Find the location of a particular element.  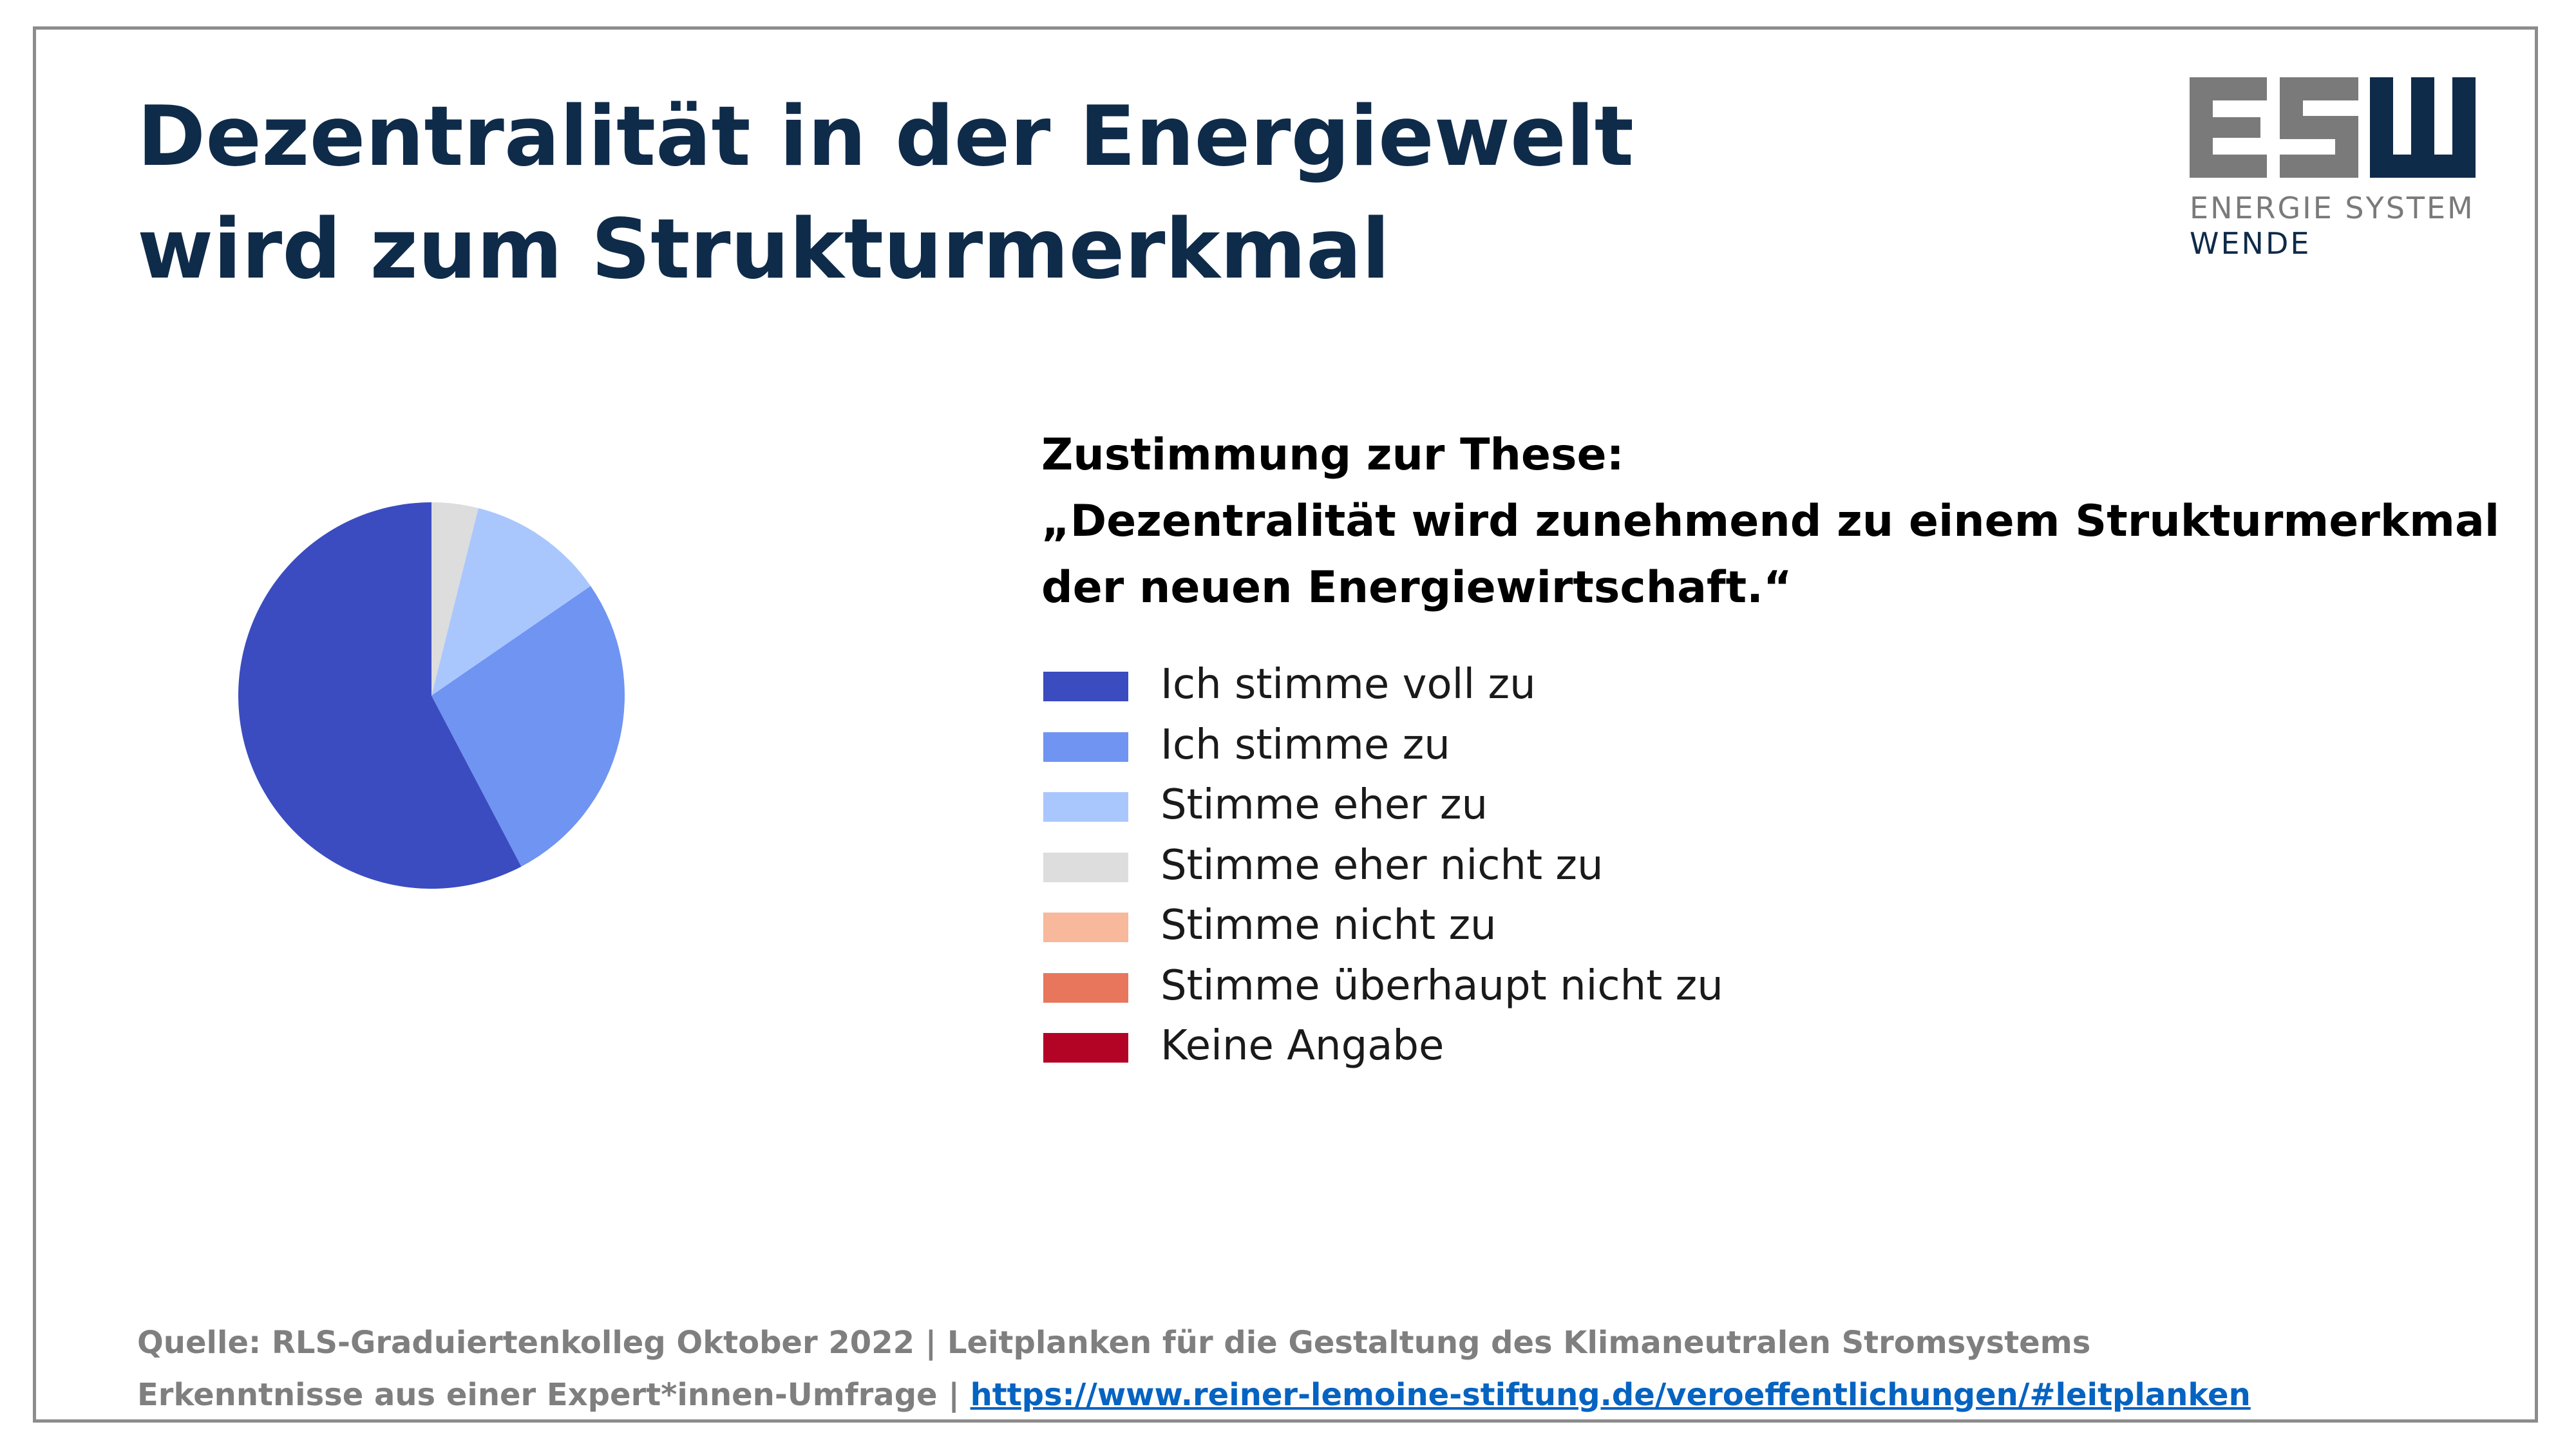

pie-chart is located at coordinates (431, 695).